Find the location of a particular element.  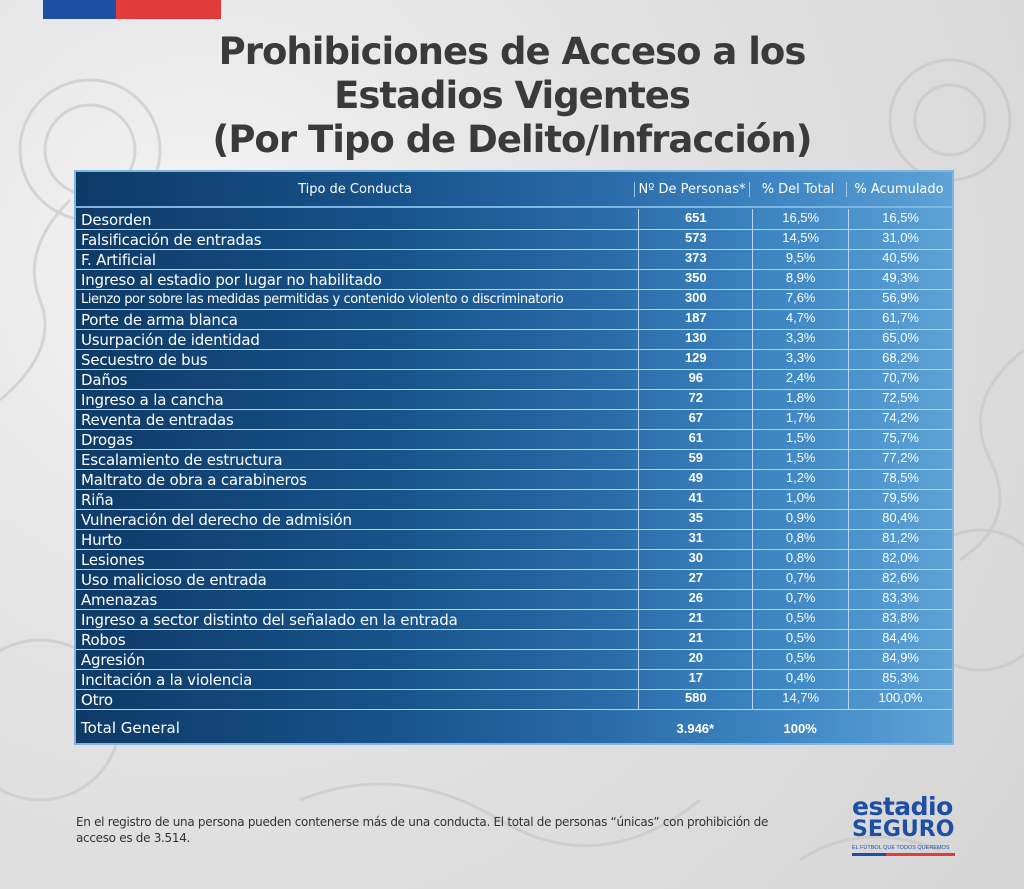

cell-personas: 67 is located at coordinates (695, 419).